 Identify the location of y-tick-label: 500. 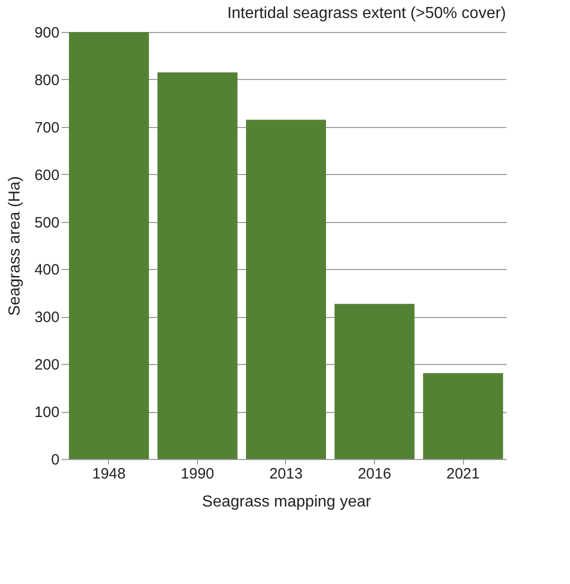
(47, 223).